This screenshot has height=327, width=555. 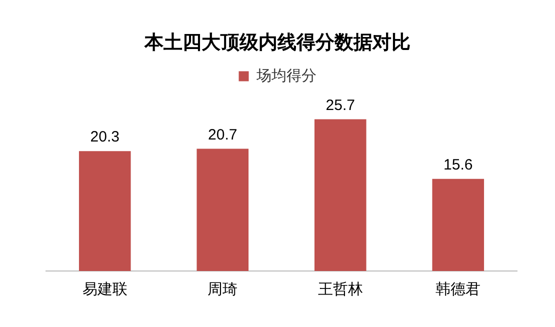 I want to click on data-label: 20.7, so click(x=223, y=135).